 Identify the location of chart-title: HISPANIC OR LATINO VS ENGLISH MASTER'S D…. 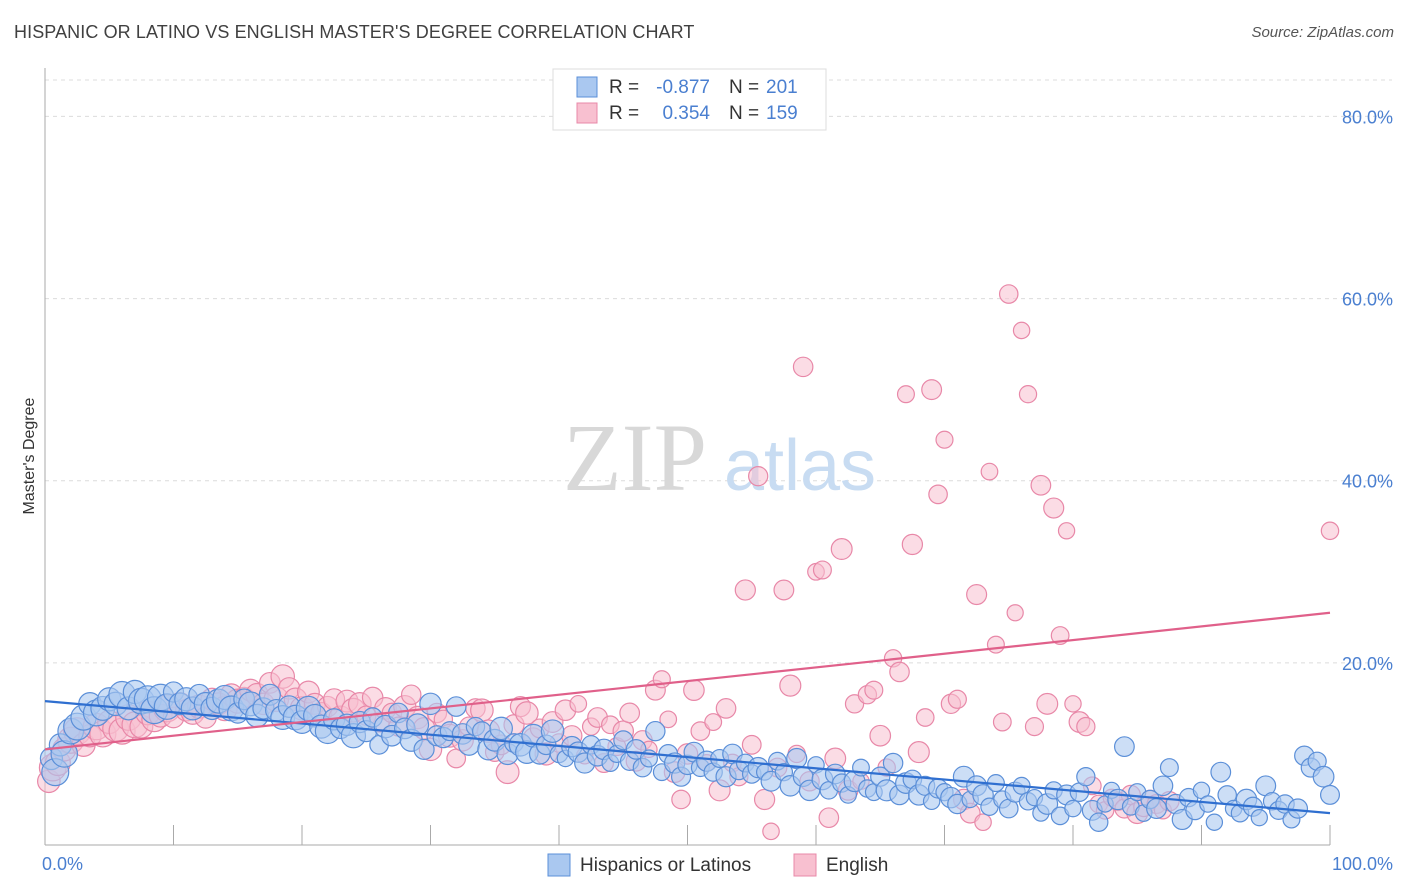
(354, 32).